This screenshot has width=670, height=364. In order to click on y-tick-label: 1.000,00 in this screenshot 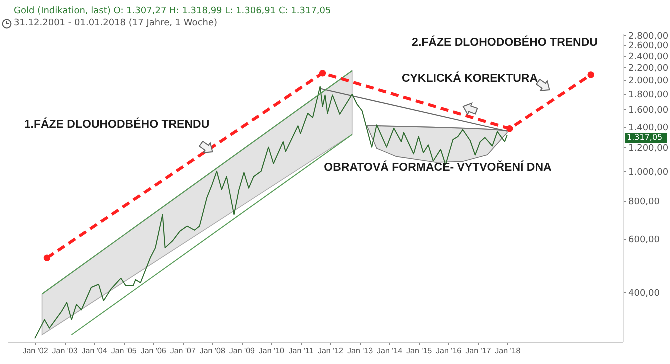, I will do `click(648, 173)`.